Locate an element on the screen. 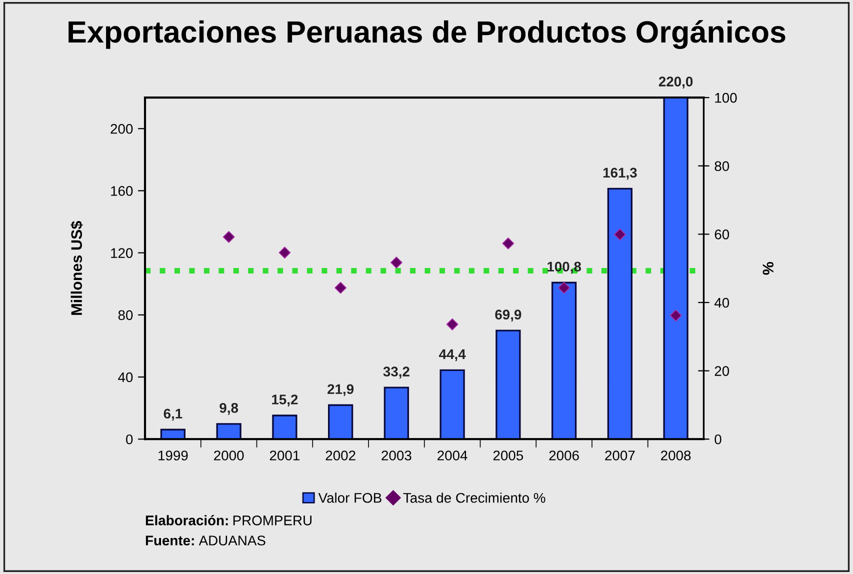  y2-tick-label: 0 is located at coordinates (718, 439).